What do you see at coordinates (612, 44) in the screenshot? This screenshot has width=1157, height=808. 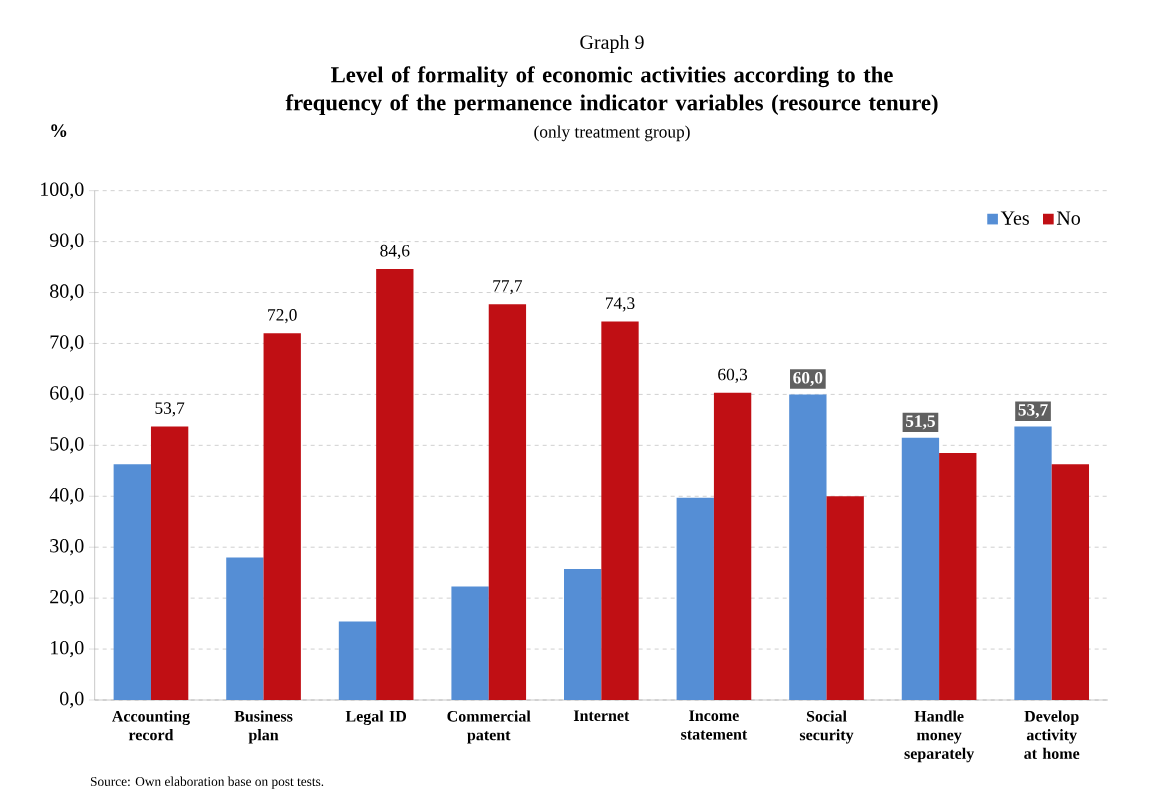 I see `caption: Graph 9` at bounding box center [612, 44].